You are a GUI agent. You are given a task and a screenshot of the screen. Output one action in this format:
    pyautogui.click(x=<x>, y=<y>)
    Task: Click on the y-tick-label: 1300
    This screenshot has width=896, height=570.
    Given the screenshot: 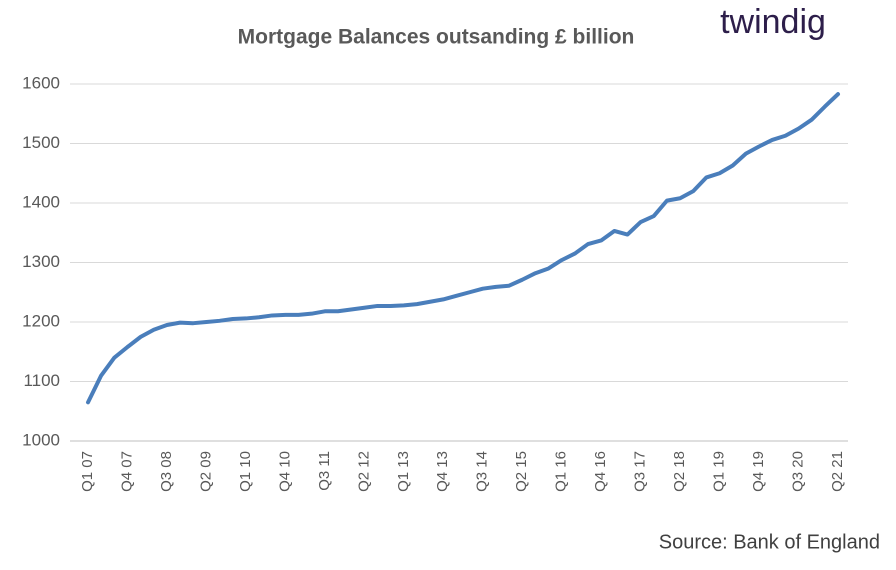 What is the action you would take?
    pyautogui.click(x=41, y=261)
    